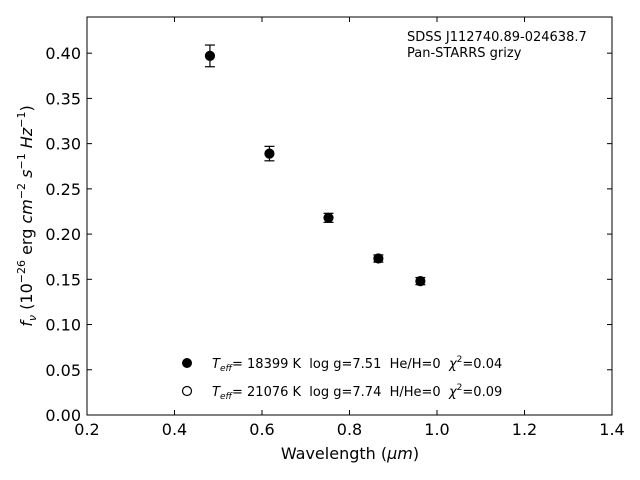 This screenshot has width=640, height=480. What do you see at coordinates (63, 279) in the screenshot?
I see `y-tick-label: 0.15` at bounding box center [63, 279].